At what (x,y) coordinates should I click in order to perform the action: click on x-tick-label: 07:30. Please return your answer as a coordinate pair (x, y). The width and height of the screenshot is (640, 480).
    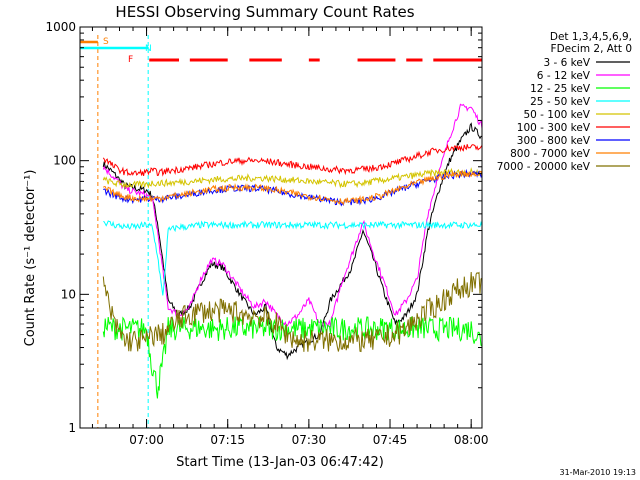
    Looking at the image, I should click on (309, 440).